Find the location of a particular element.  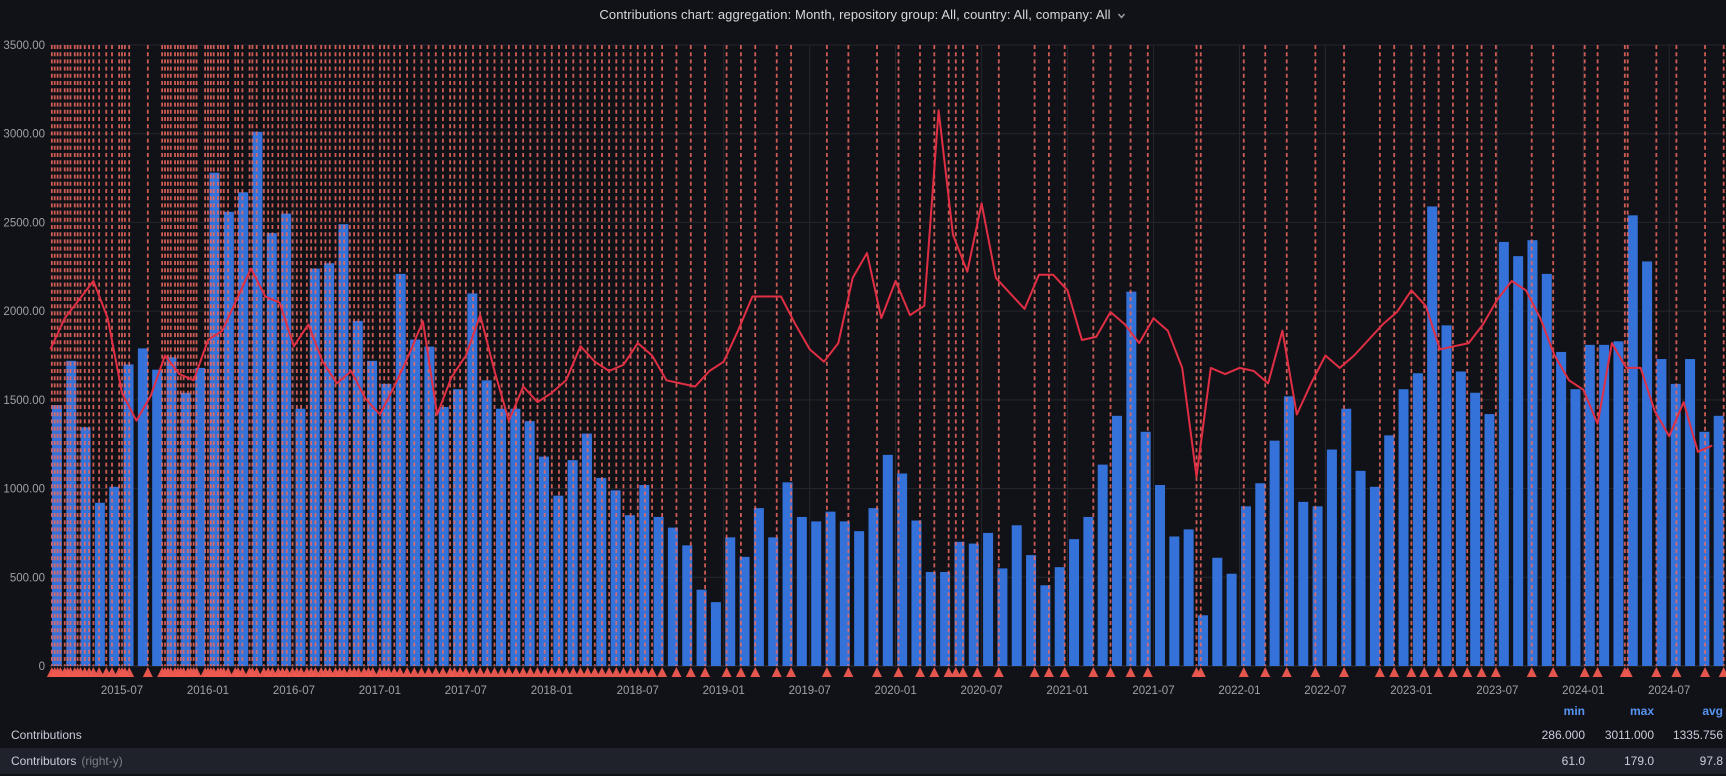

legend-row-contributions: Contributions 286.000 3011.000 1335.756 is located at coordinates (863, 735).